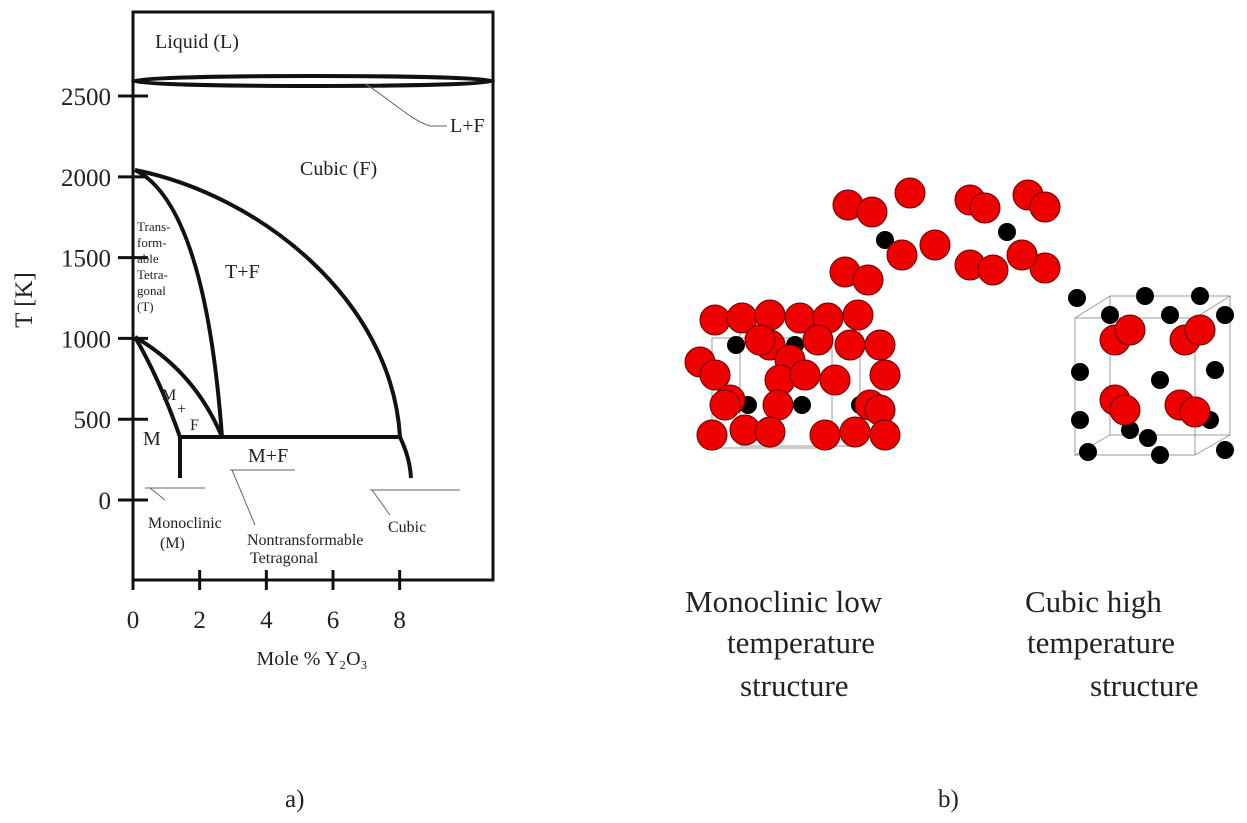 The image size is (1247, 823). Describe the element at coordinates (86, 178) in the screenshot. I see `y-tick-label: 2000` at that location.